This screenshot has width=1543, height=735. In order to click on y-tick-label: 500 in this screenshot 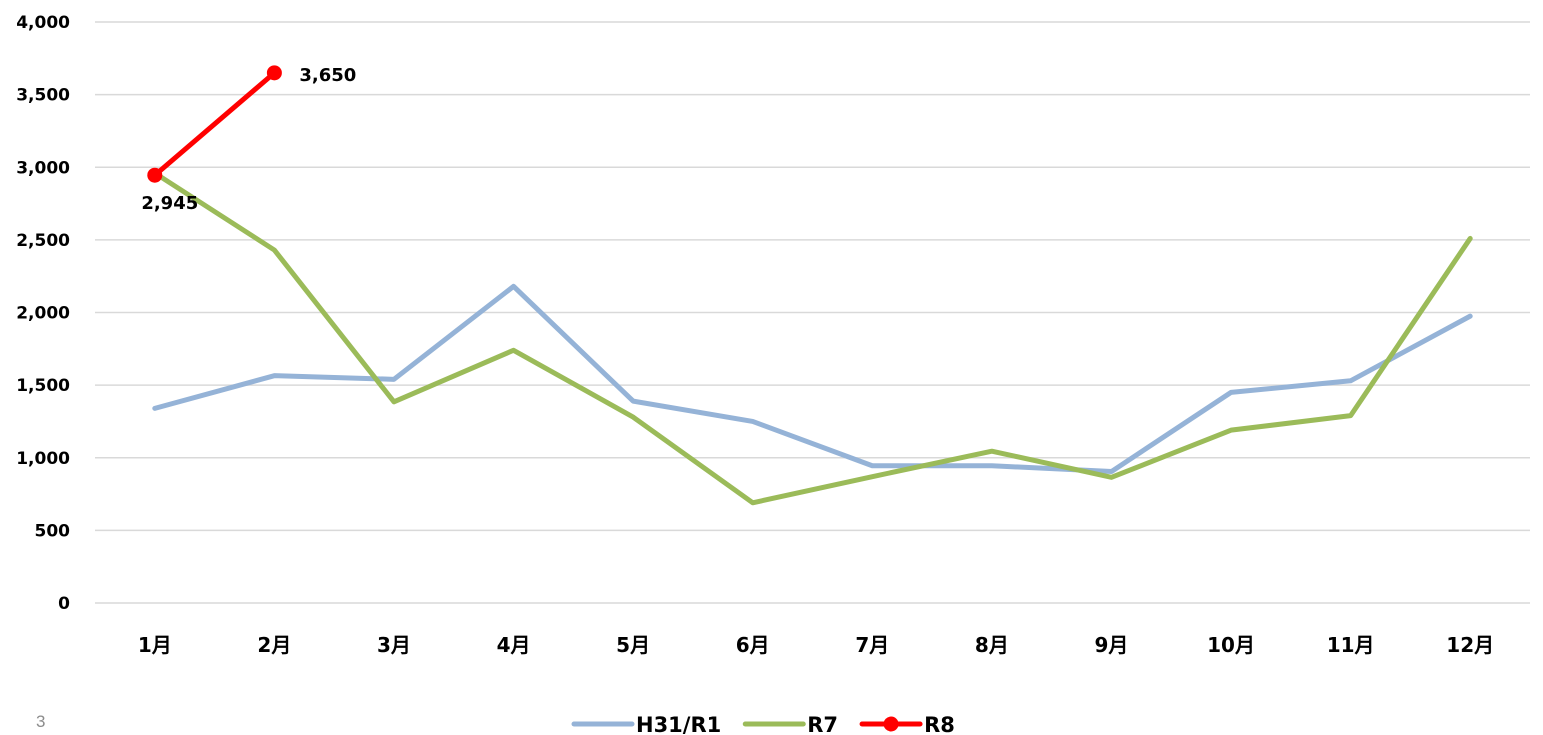, I will do `click(53, 531)`.